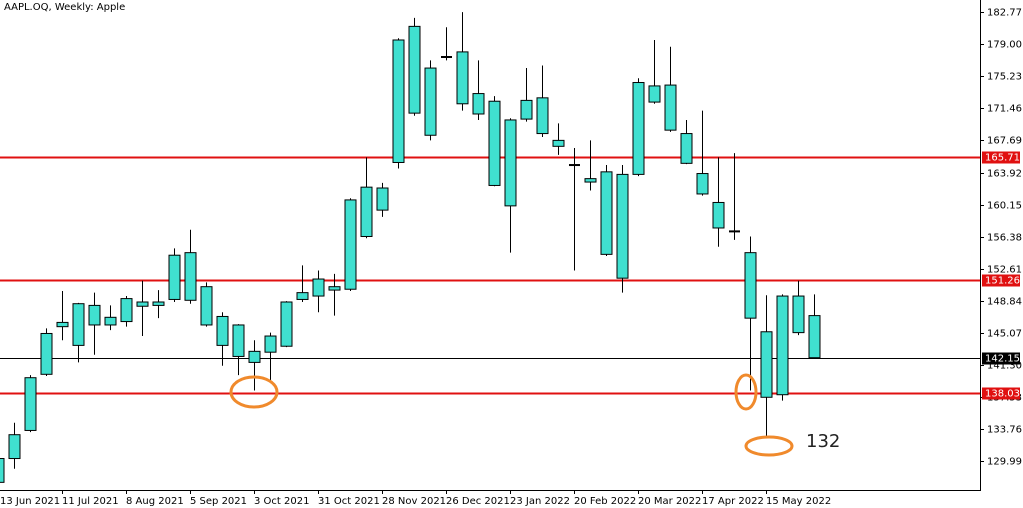 This screenshot has width=1023, height=508. What do you see at coordinates (1004, 109) in the screenshot?
I see `y-tick-label: 171.46` at bounding box center [1004, 109].